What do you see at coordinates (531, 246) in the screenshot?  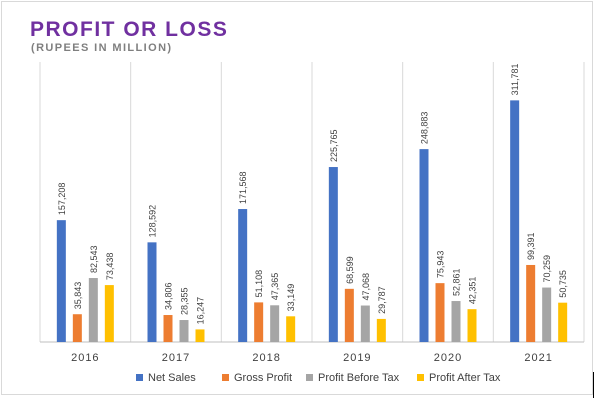 I see `data-label: 99,391` at bounding box center [531, 246].